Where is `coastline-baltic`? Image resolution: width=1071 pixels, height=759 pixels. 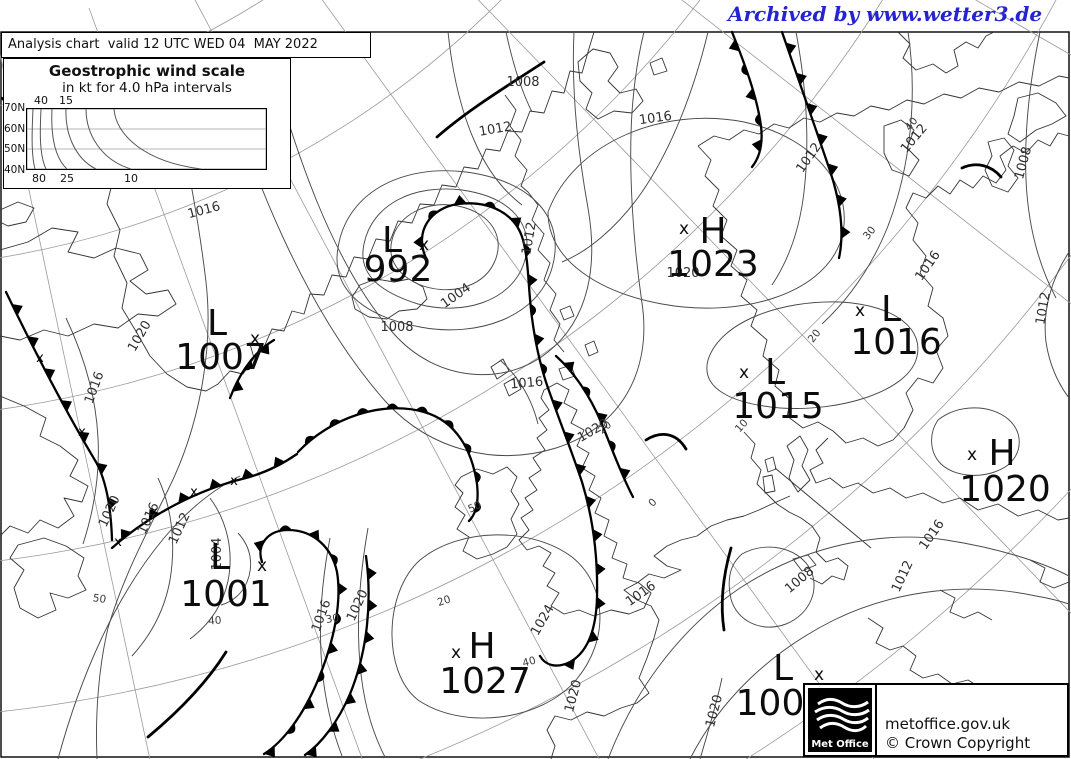 coastline-baltic is located at coordinates (951, 289).